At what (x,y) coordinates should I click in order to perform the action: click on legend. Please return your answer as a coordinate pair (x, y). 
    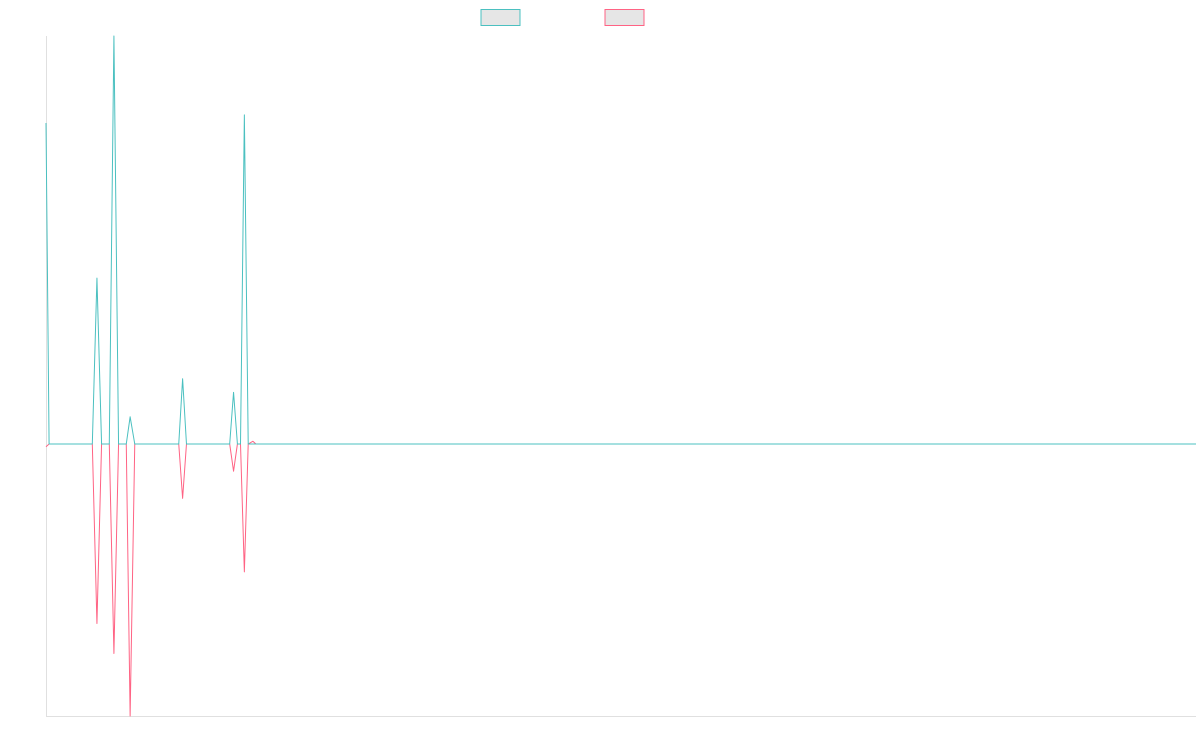
    Looking at the image, I should click on (562, 17).